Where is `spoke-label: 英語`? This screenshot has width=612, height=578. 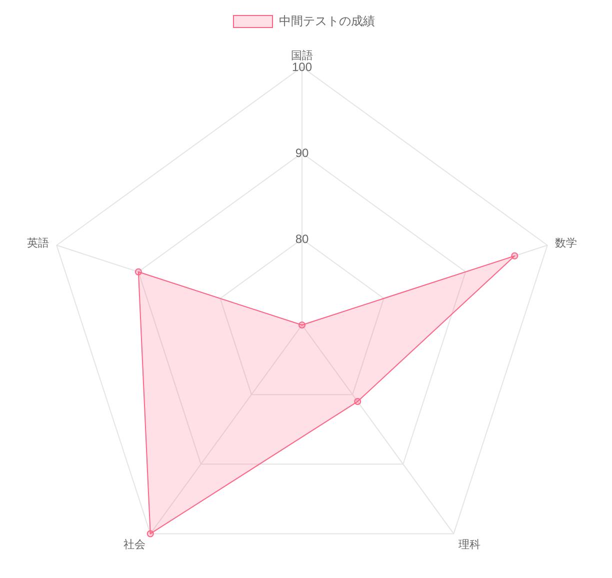 spoke-label: 英語 is located at coordinates (38, 243).